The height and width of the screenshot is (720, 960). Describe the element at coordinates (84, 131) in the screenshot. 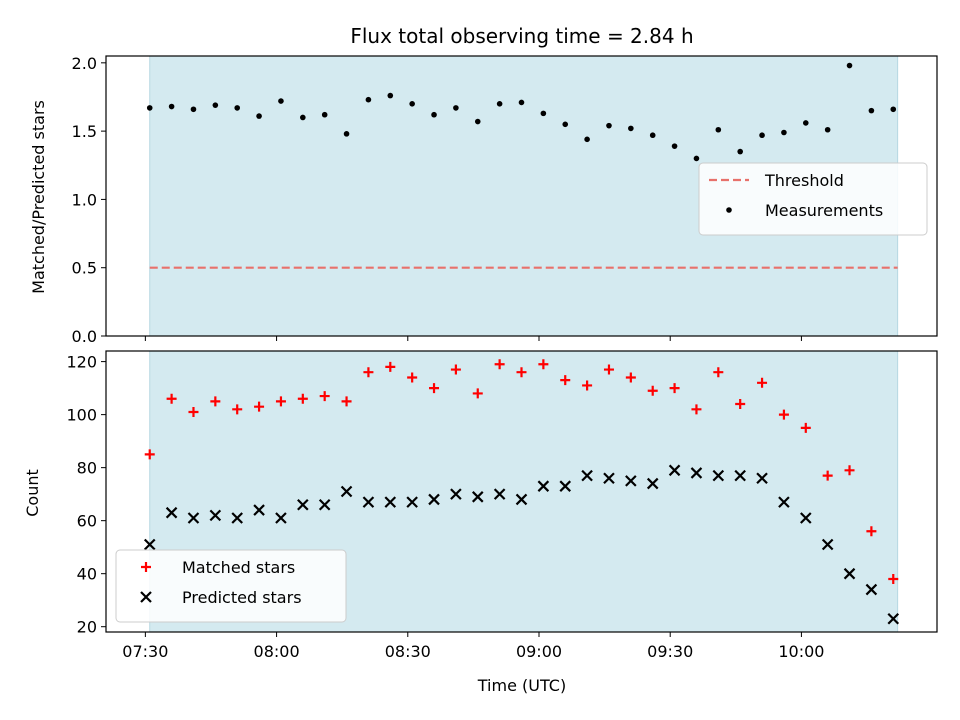

I see `top-y-tick-label: 1.5` at that location.